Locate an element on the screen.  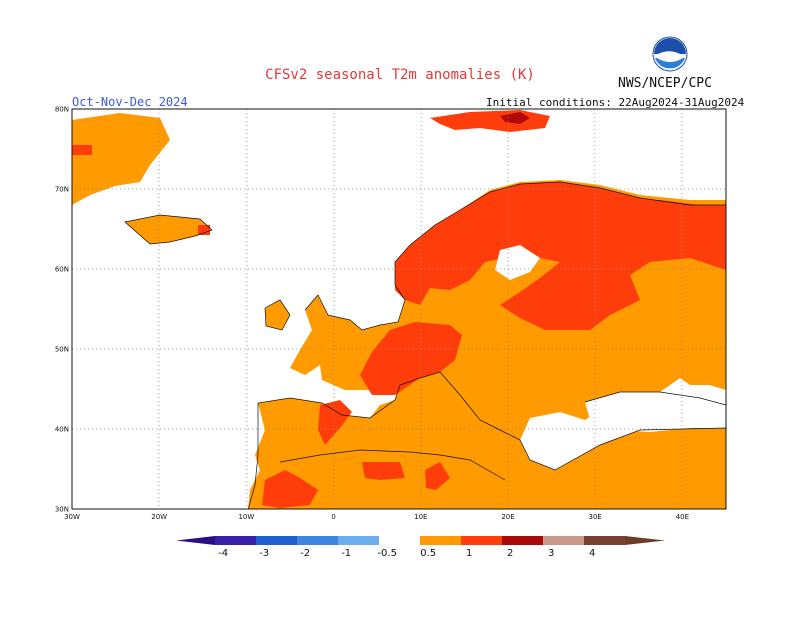
colorbar-label: -1 is located at coordinates (346, 553).